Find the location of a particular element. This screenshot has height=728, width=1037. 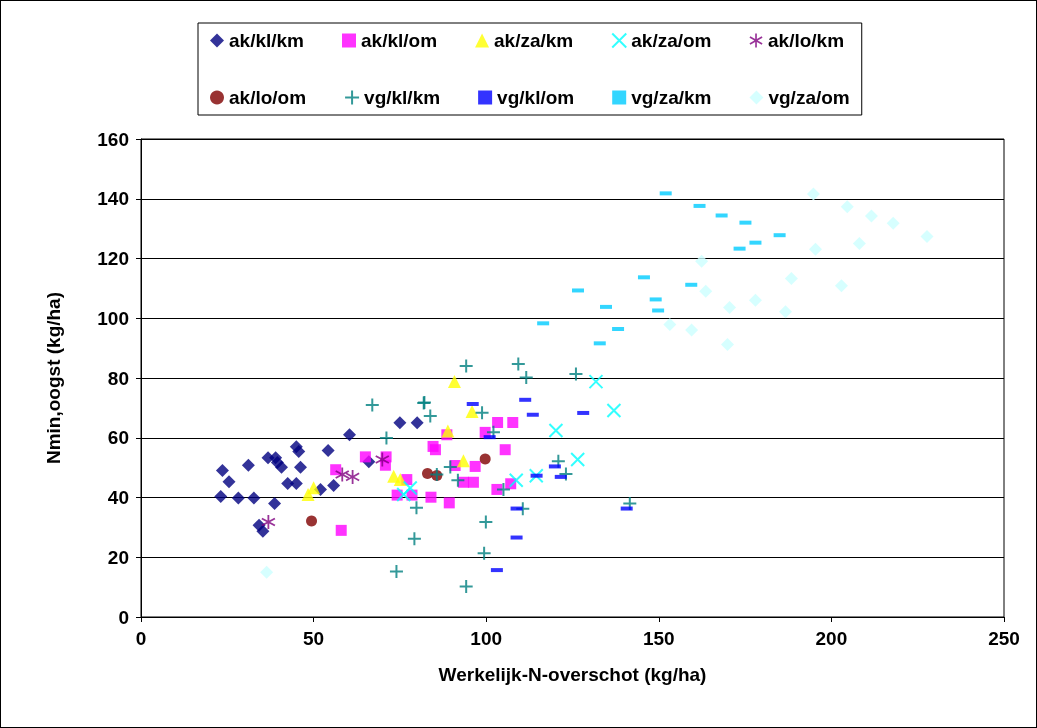

y-tick-label: 40 is located at coordinates (118, 497).